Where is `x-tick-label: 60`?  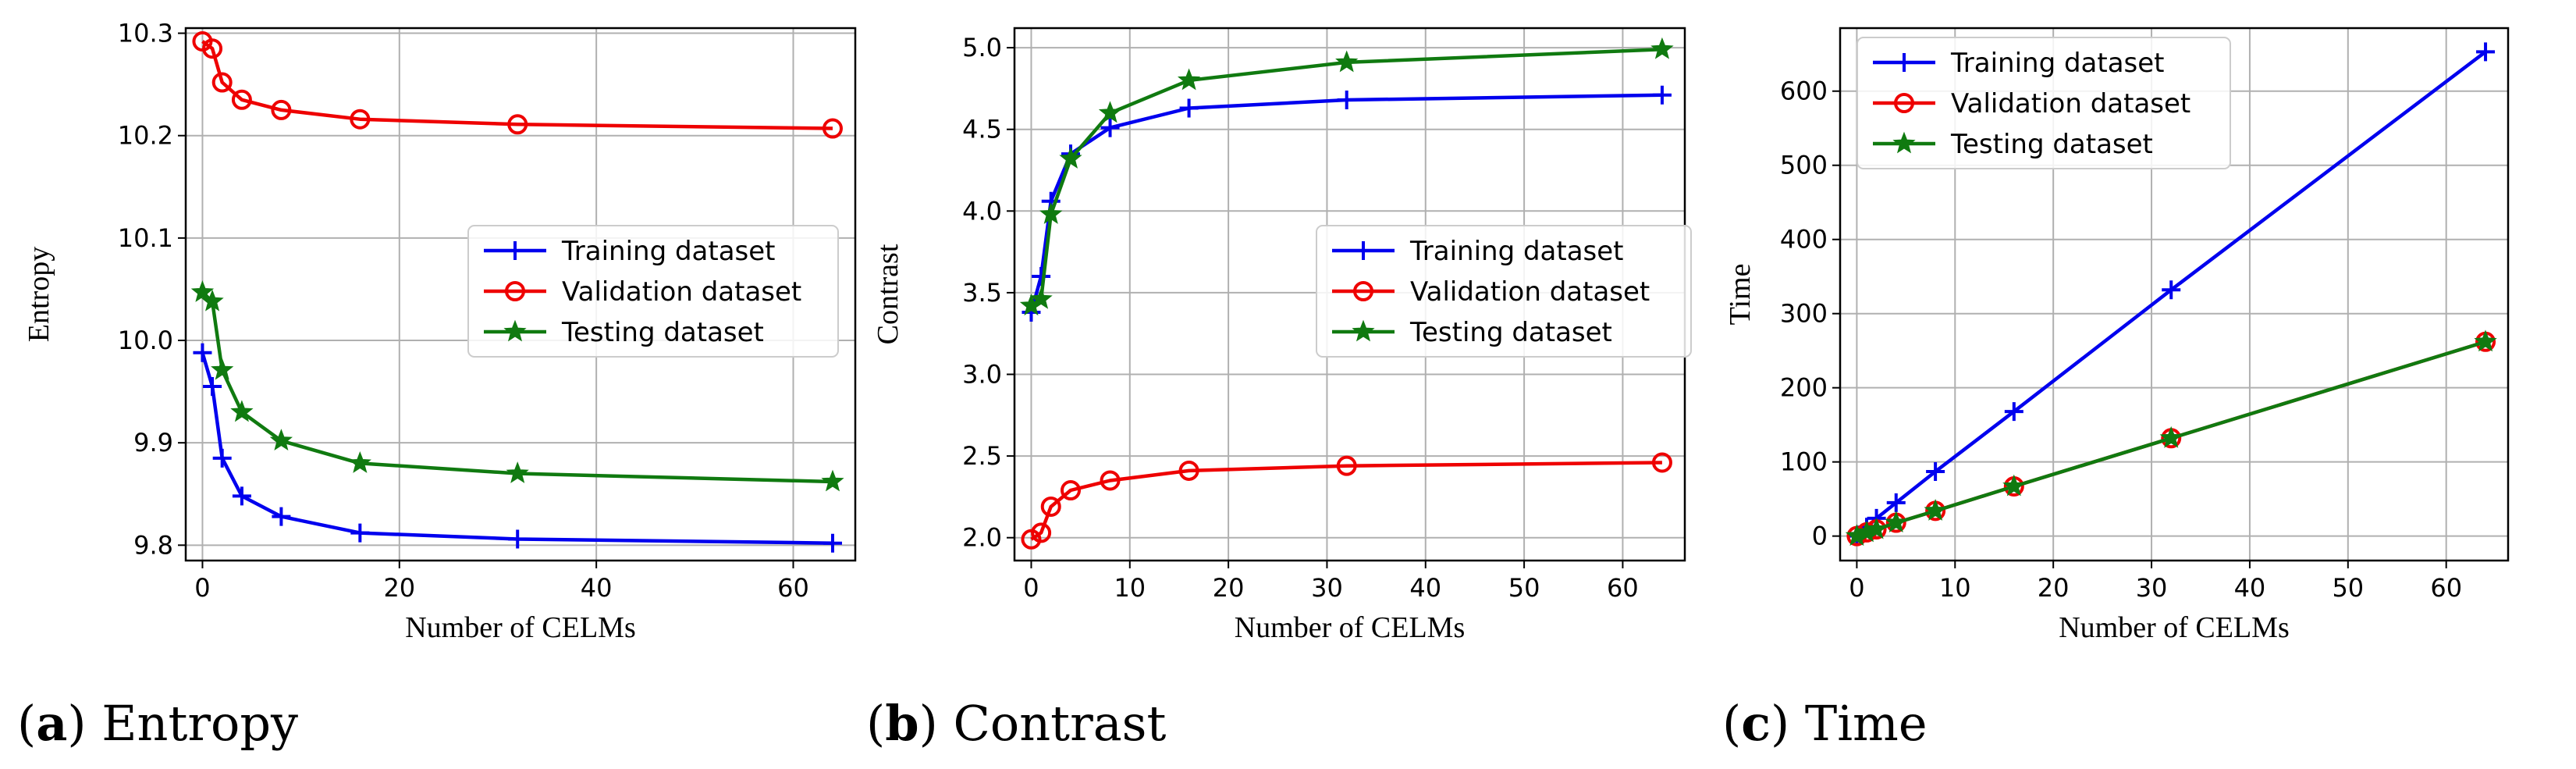 x-tick-label: 60 is located at coordinates (1623, 588).